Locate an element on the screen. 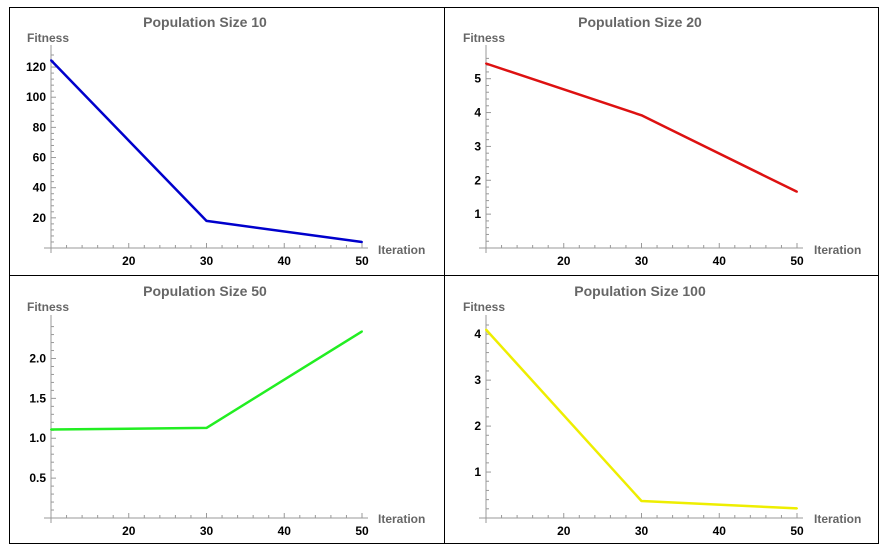  chart-title: Population Size 100 is located at coordinates (640, 291).